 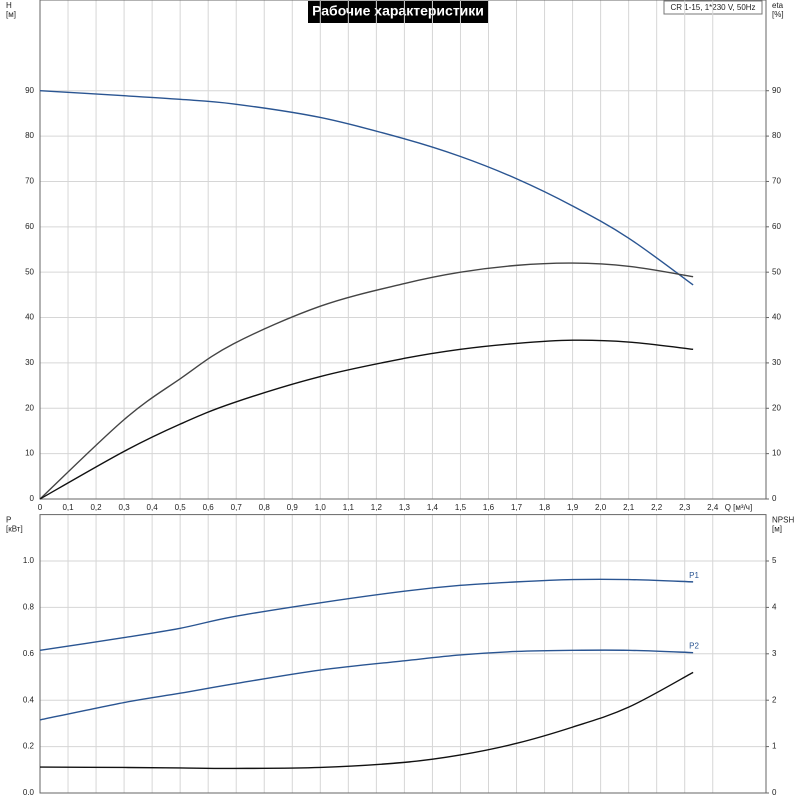 What do you see at coordinates (601, 507) in the screenshot?
I see `x-tick-label: 2,0` at bounding box center [601, 507].